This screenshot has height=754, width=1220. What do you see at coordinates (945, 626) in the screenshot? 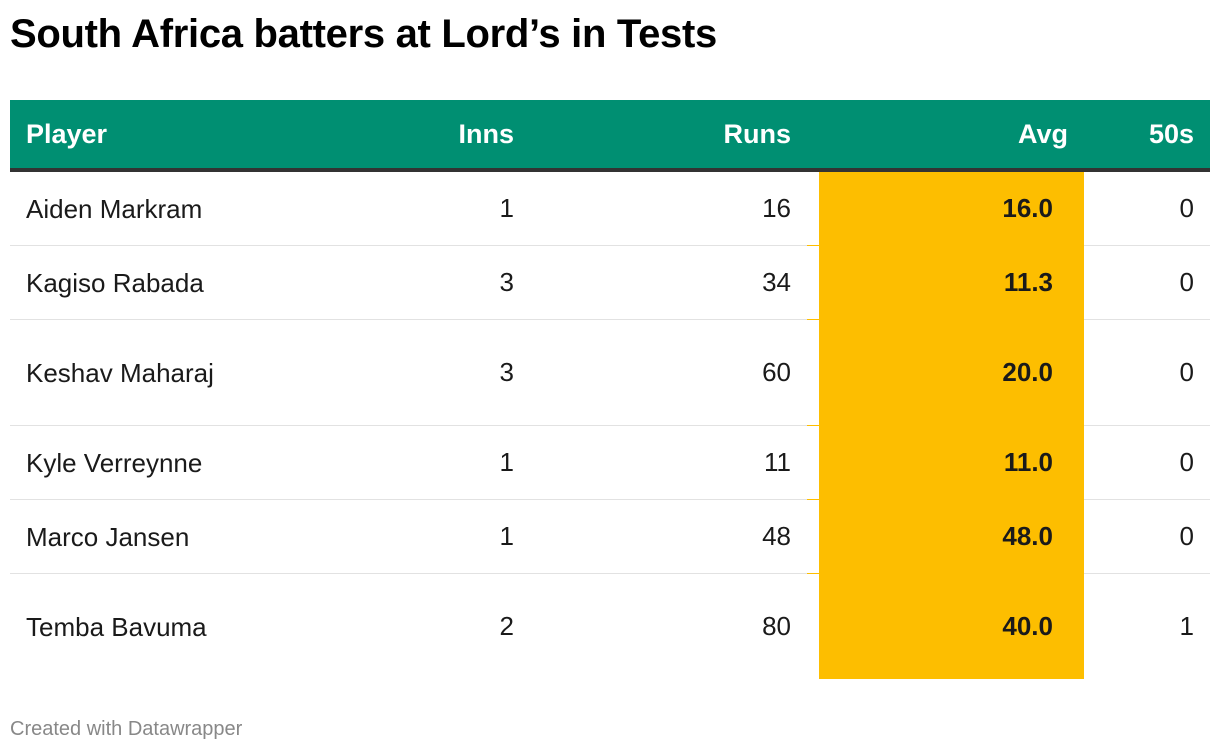
I see `cell-avg: 40.0` at bounding box center [945, 626].